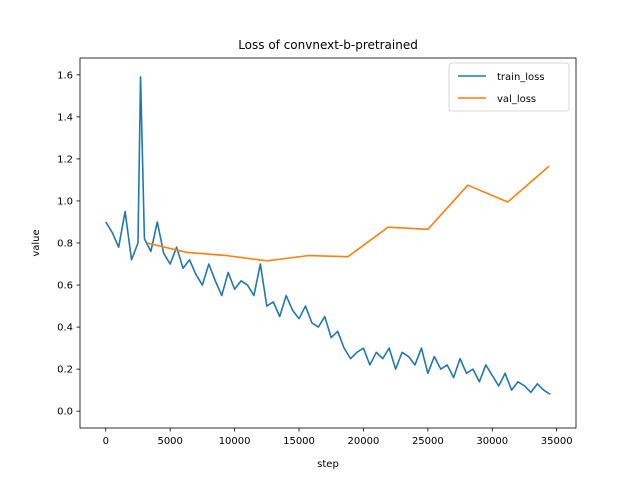 This screenshot has height=480, width=640. Describe the element at coordinates (65, 201) in the screenshot. I see `y-tick-label: 1.0` at that location.